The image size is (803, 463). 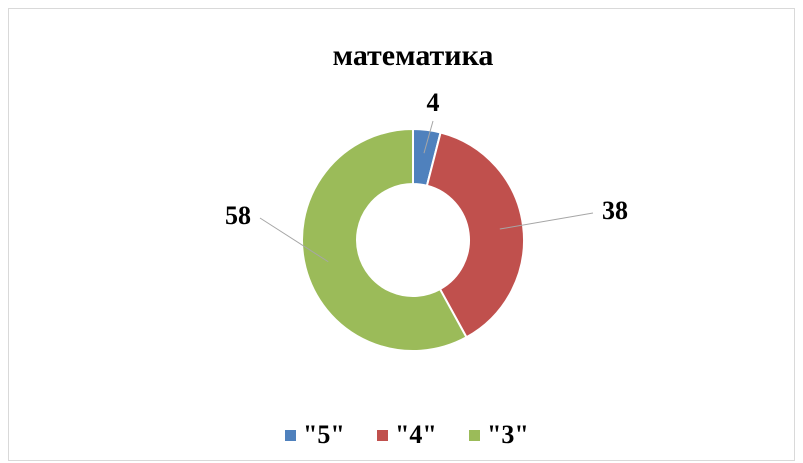 I want to click on chart-title: математика, so click(x=413, y=55).